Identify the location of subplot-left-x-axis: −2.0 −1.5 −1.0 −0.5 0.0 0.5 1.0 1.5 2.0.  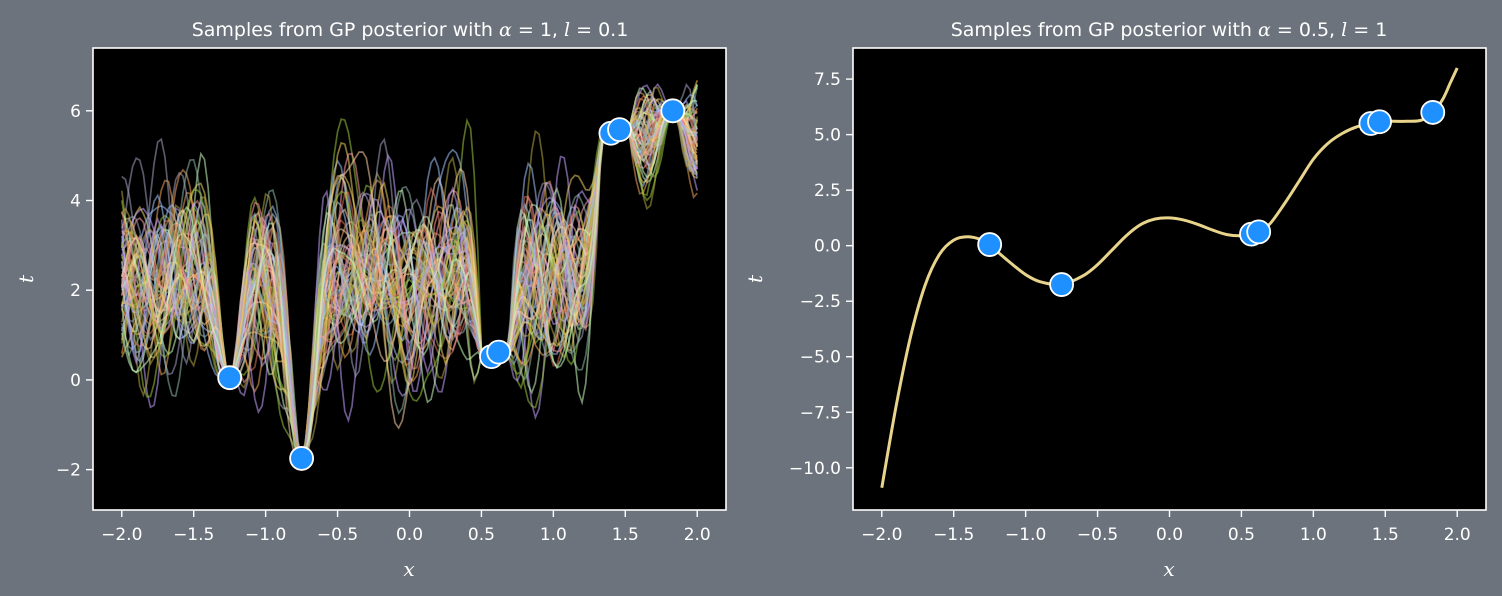
(406, 527).